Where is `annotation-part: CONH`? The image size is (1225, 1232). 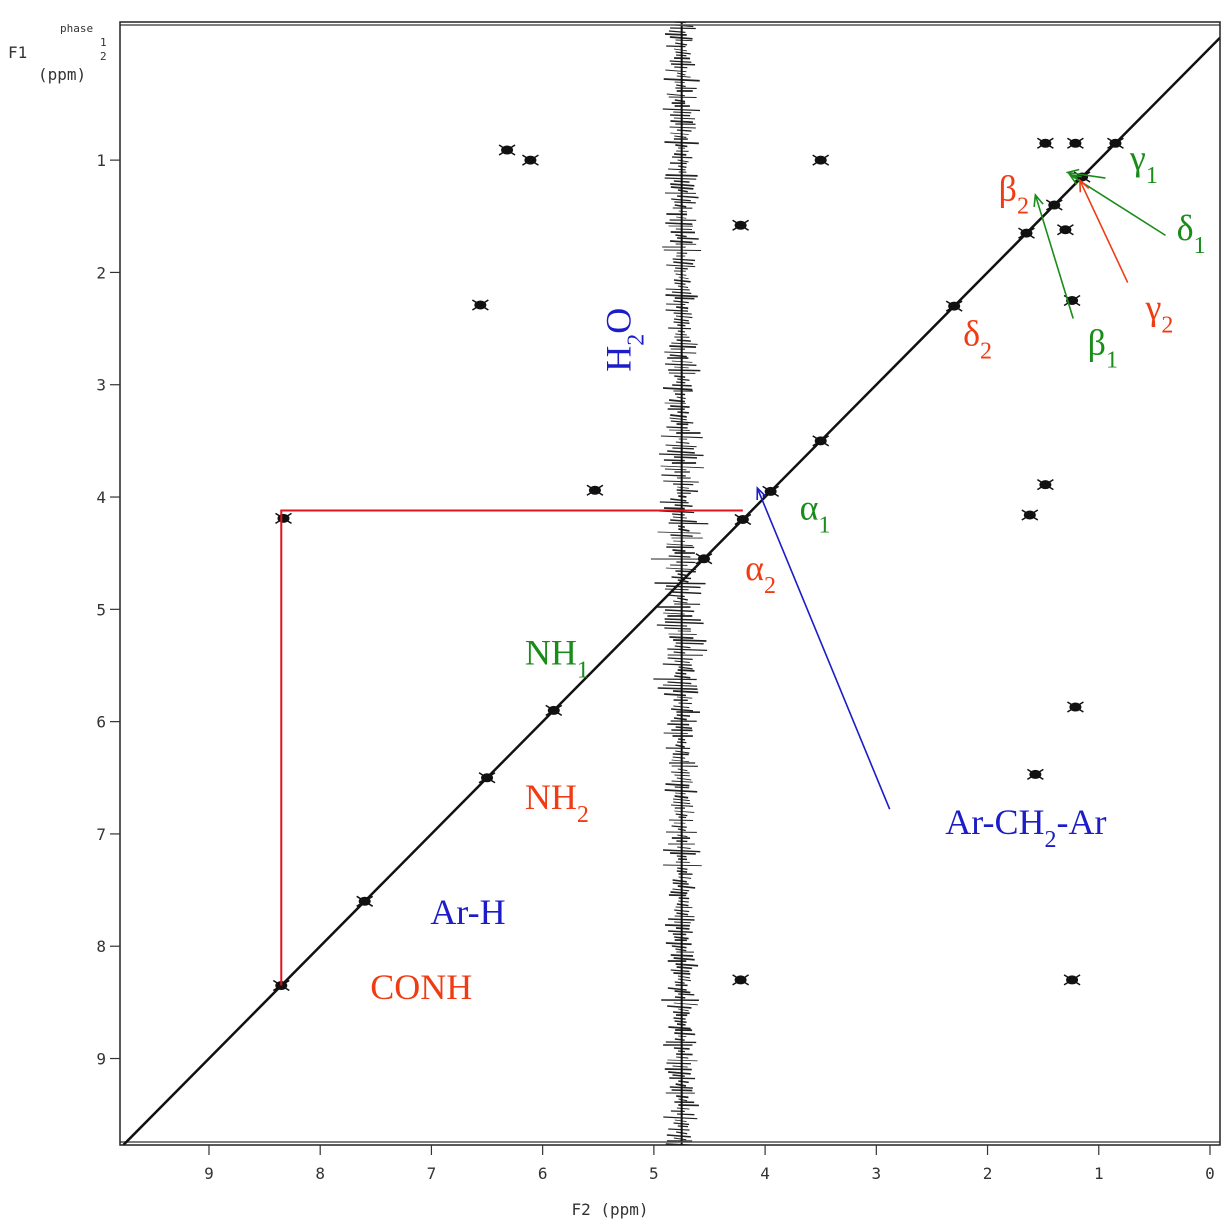
annotation-part: CONH is located at coordinates (421, 987).